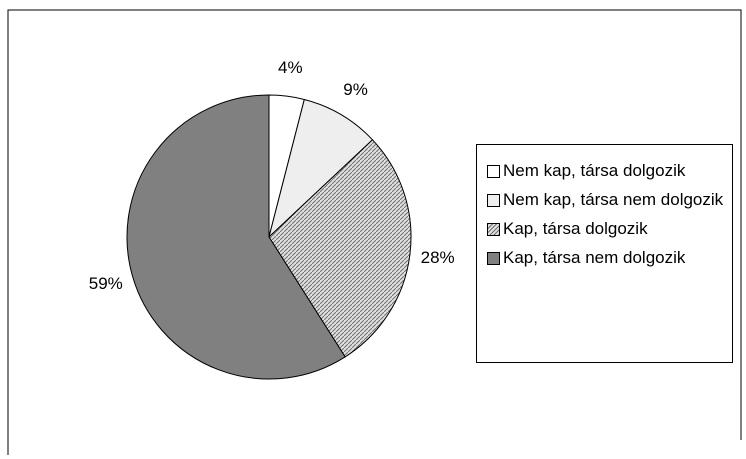  What do you see at coordinates (438, 257) in the screenshot?
I see `data-label: 28%` at bounding box center [438, 257].